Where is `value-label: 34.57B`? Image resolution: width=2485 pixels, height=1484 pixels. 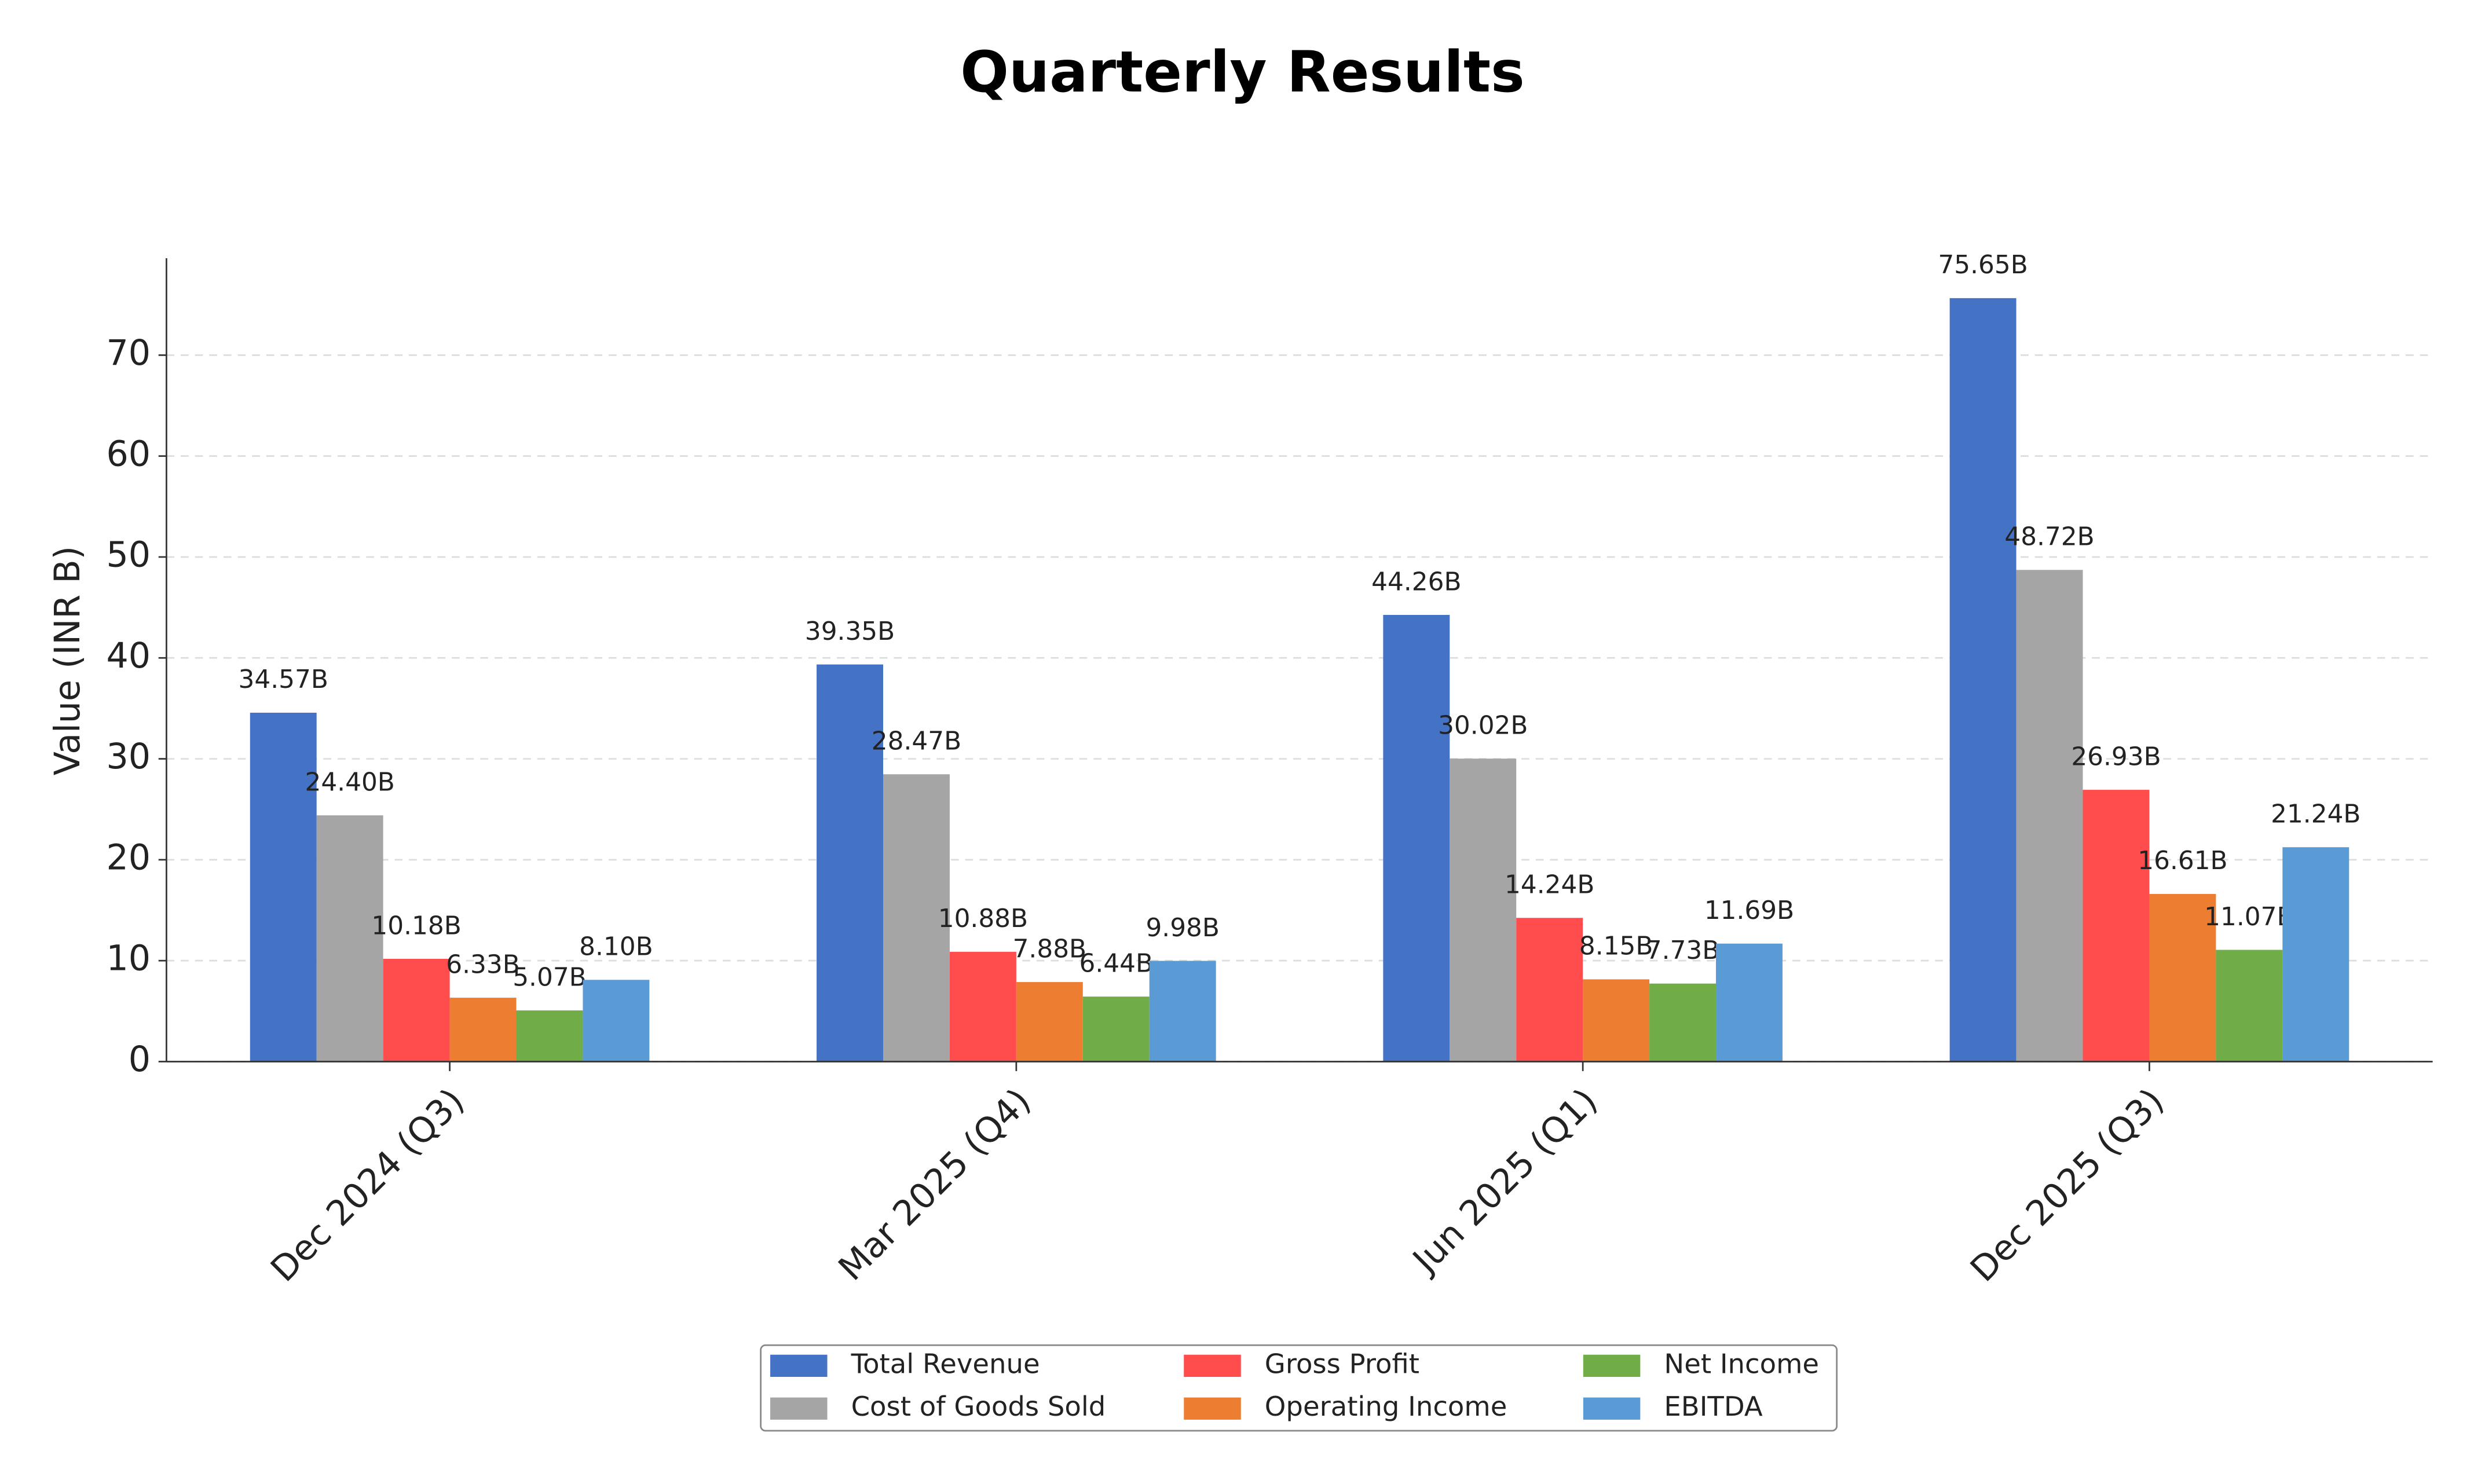
value-label: 34.57B is located at coordinates (283, 679).